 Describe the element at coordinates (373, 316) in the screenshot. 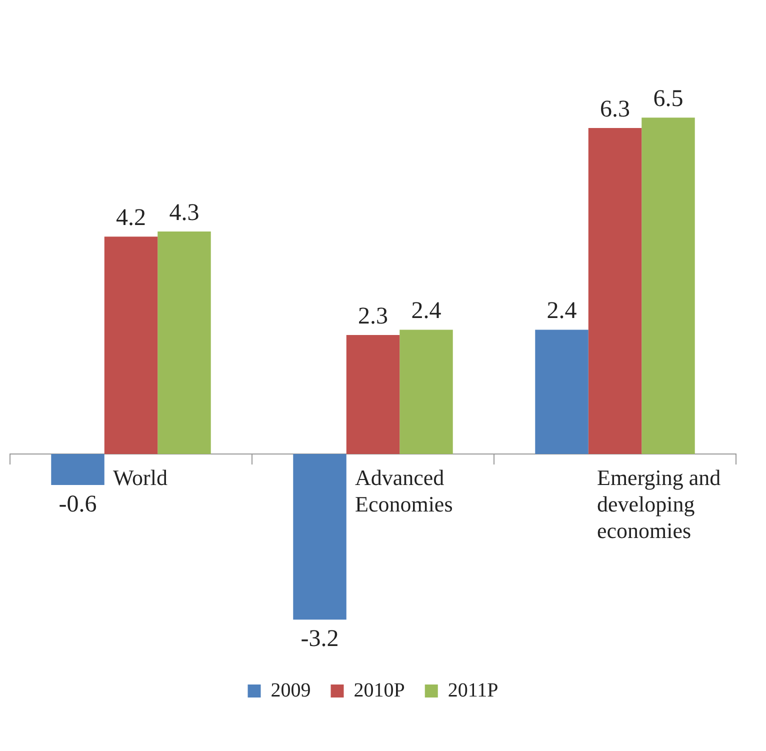

I see `data-label: 2.3` at that location.